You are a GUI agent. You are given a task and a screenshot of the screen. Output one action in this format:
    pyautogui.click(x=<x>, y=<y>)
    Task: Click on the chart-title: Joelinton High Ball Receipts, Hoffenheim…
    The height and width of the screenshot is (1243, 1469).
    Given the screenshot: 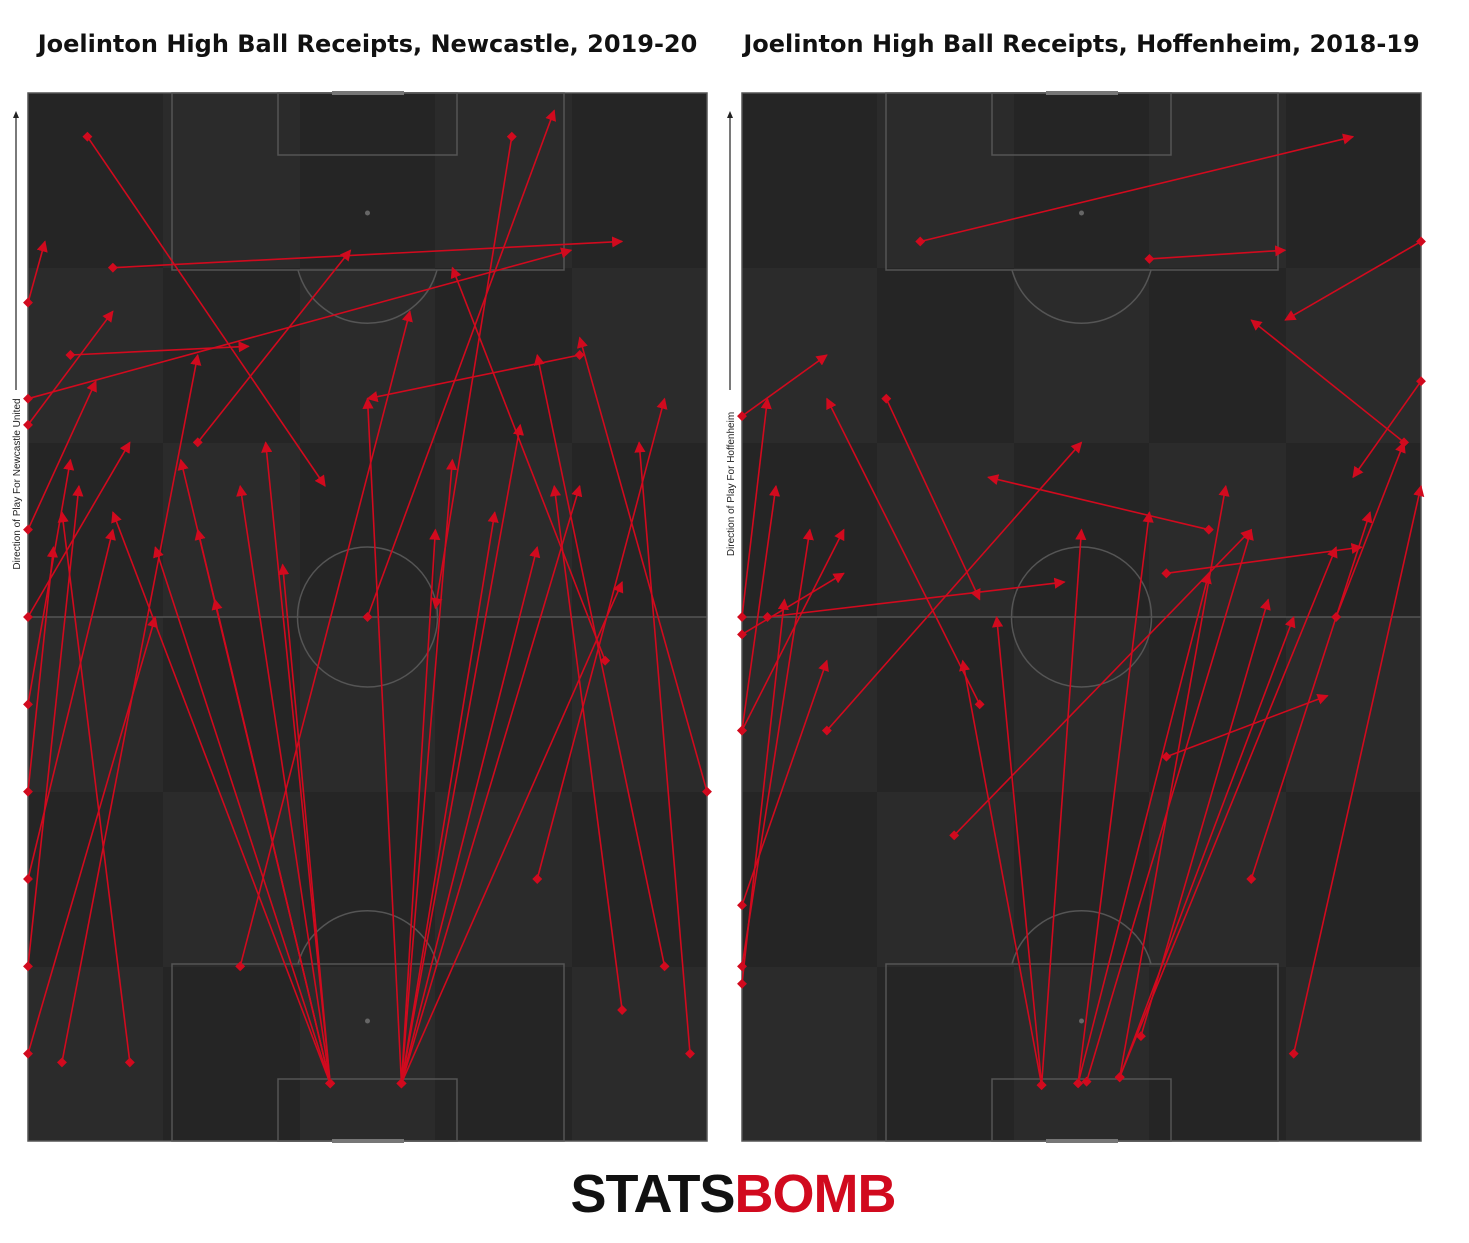 What is the action you would take?
    pyautogui.click(x=1080, y=44)
    